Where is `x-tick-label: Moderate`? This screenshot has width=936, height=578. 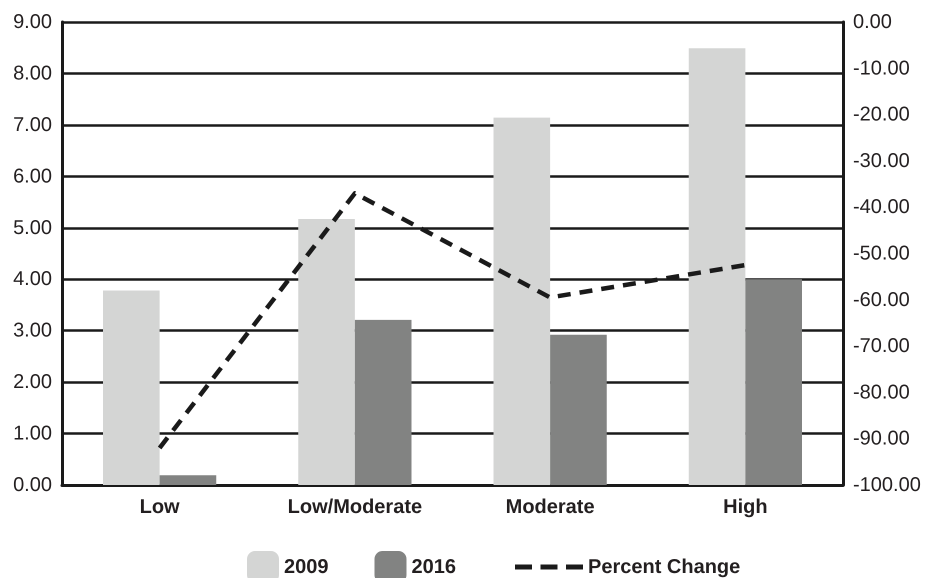 x-tick-label: Moderate is located at coordinates (550, 507).